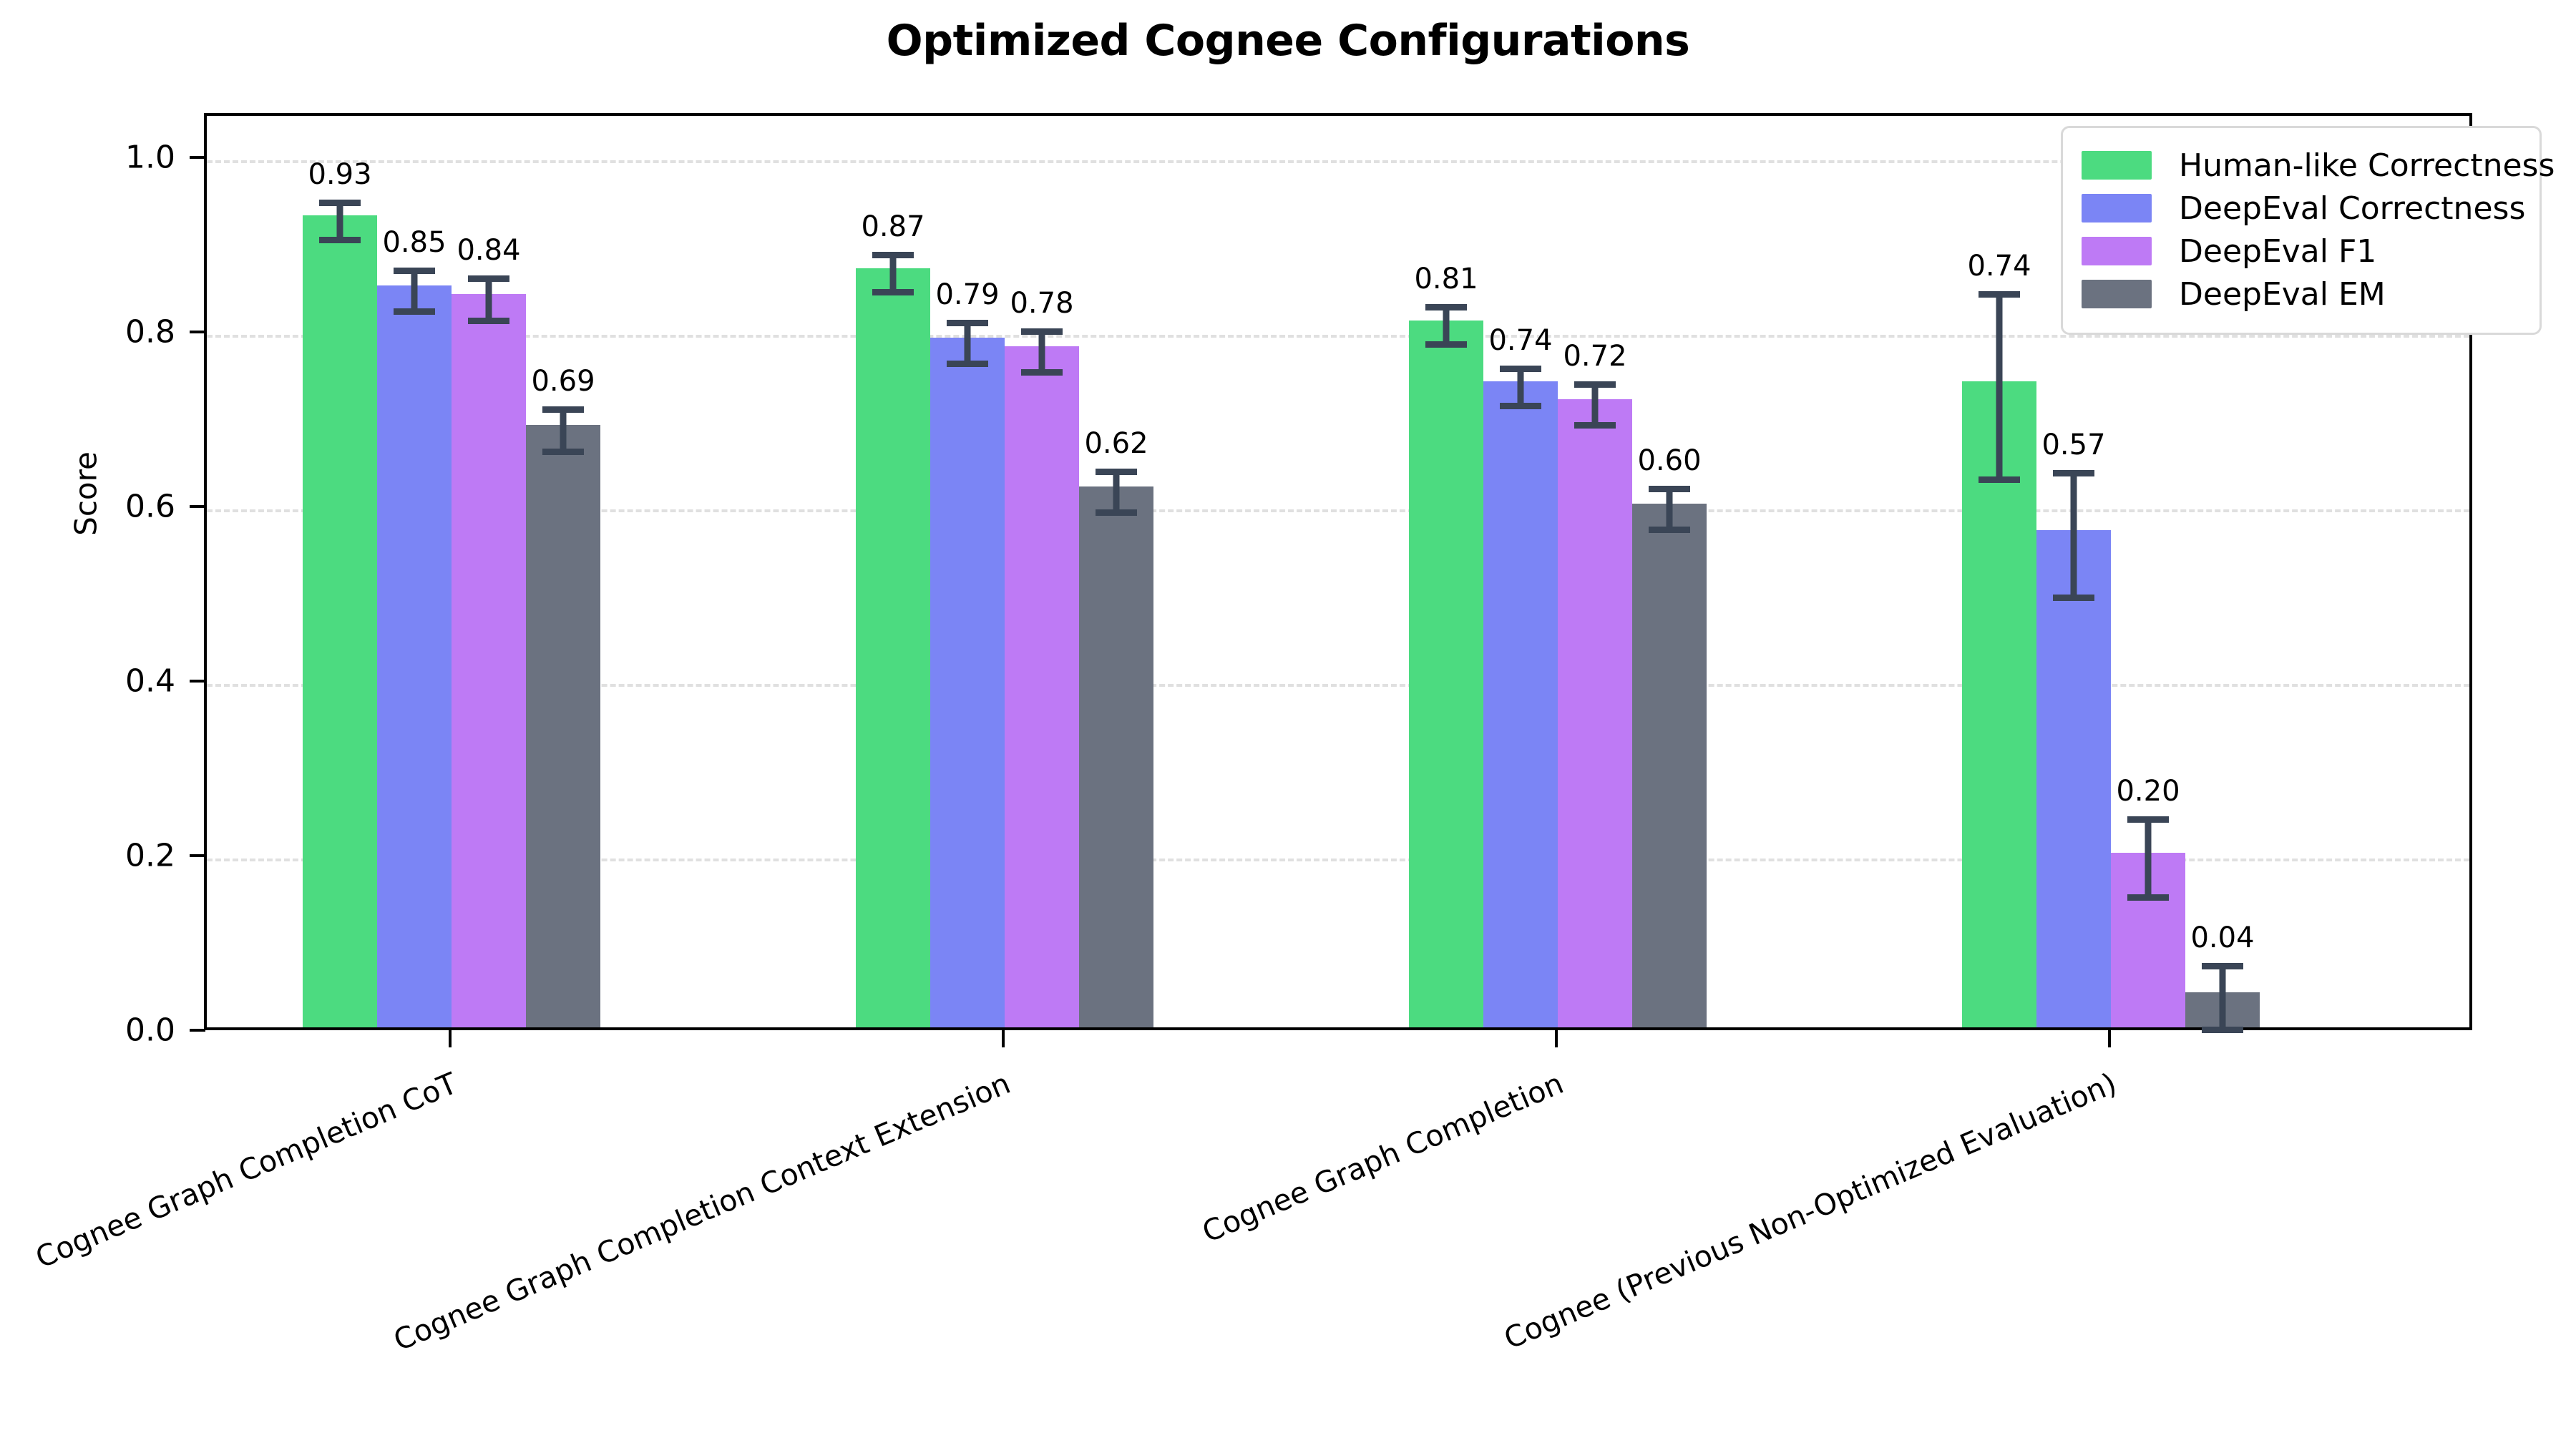  What do you see at coordinates (2301, 294) in the screenshot?
I see `legend-item: DeepEval EM` at bounding box center [2301, 294].